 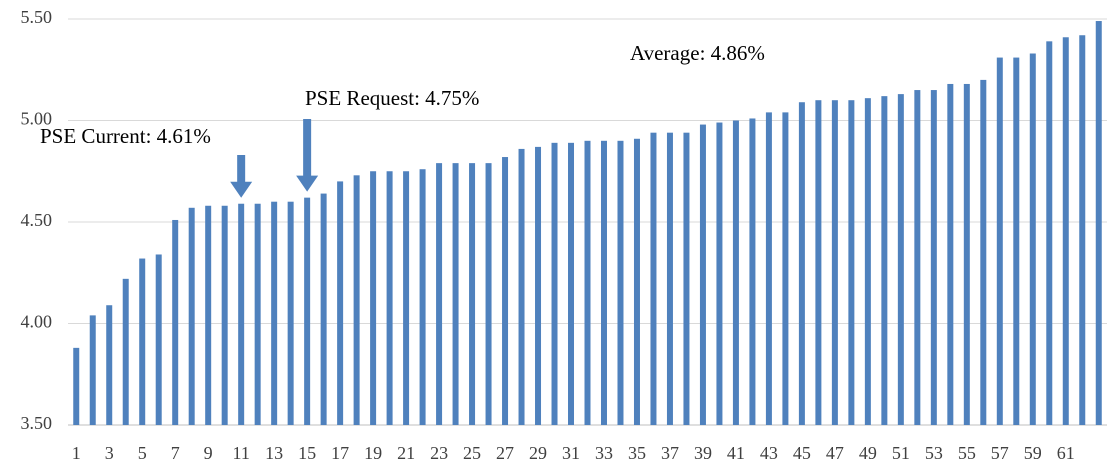 What do you see at coordinates (307, 453) in the screenshot?
I see `x-tick-label: 15` at bounding box center [307, 453].